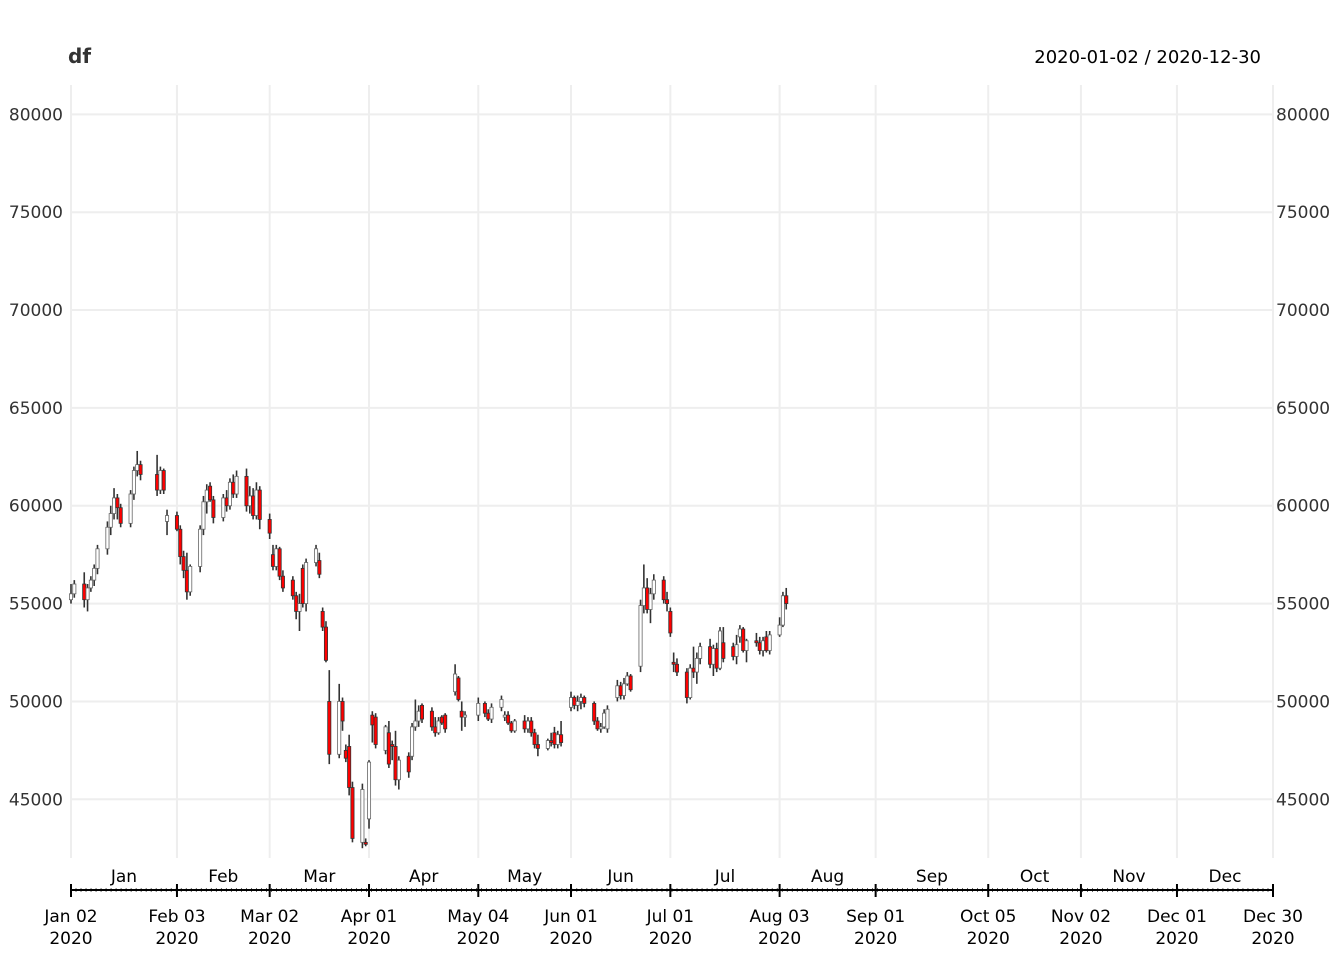 This screenshot has width=1344, height=960. Describe the element at coordinates (1303, 115) in the screenshot. I see `y-tick-label-right: 80000` at that location.